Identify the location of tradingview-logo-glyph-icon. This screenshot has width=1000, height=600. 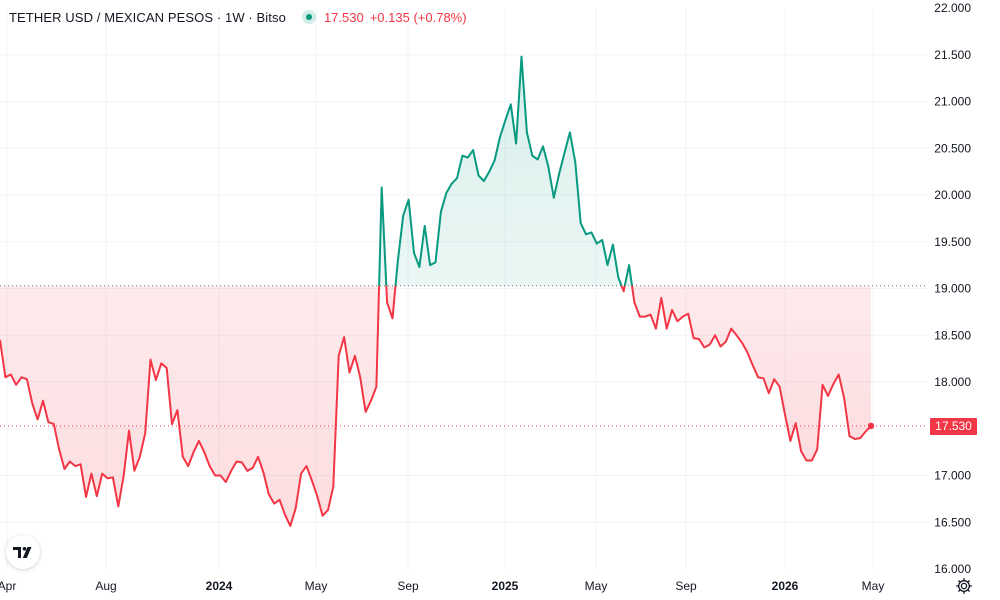
(22, 552).